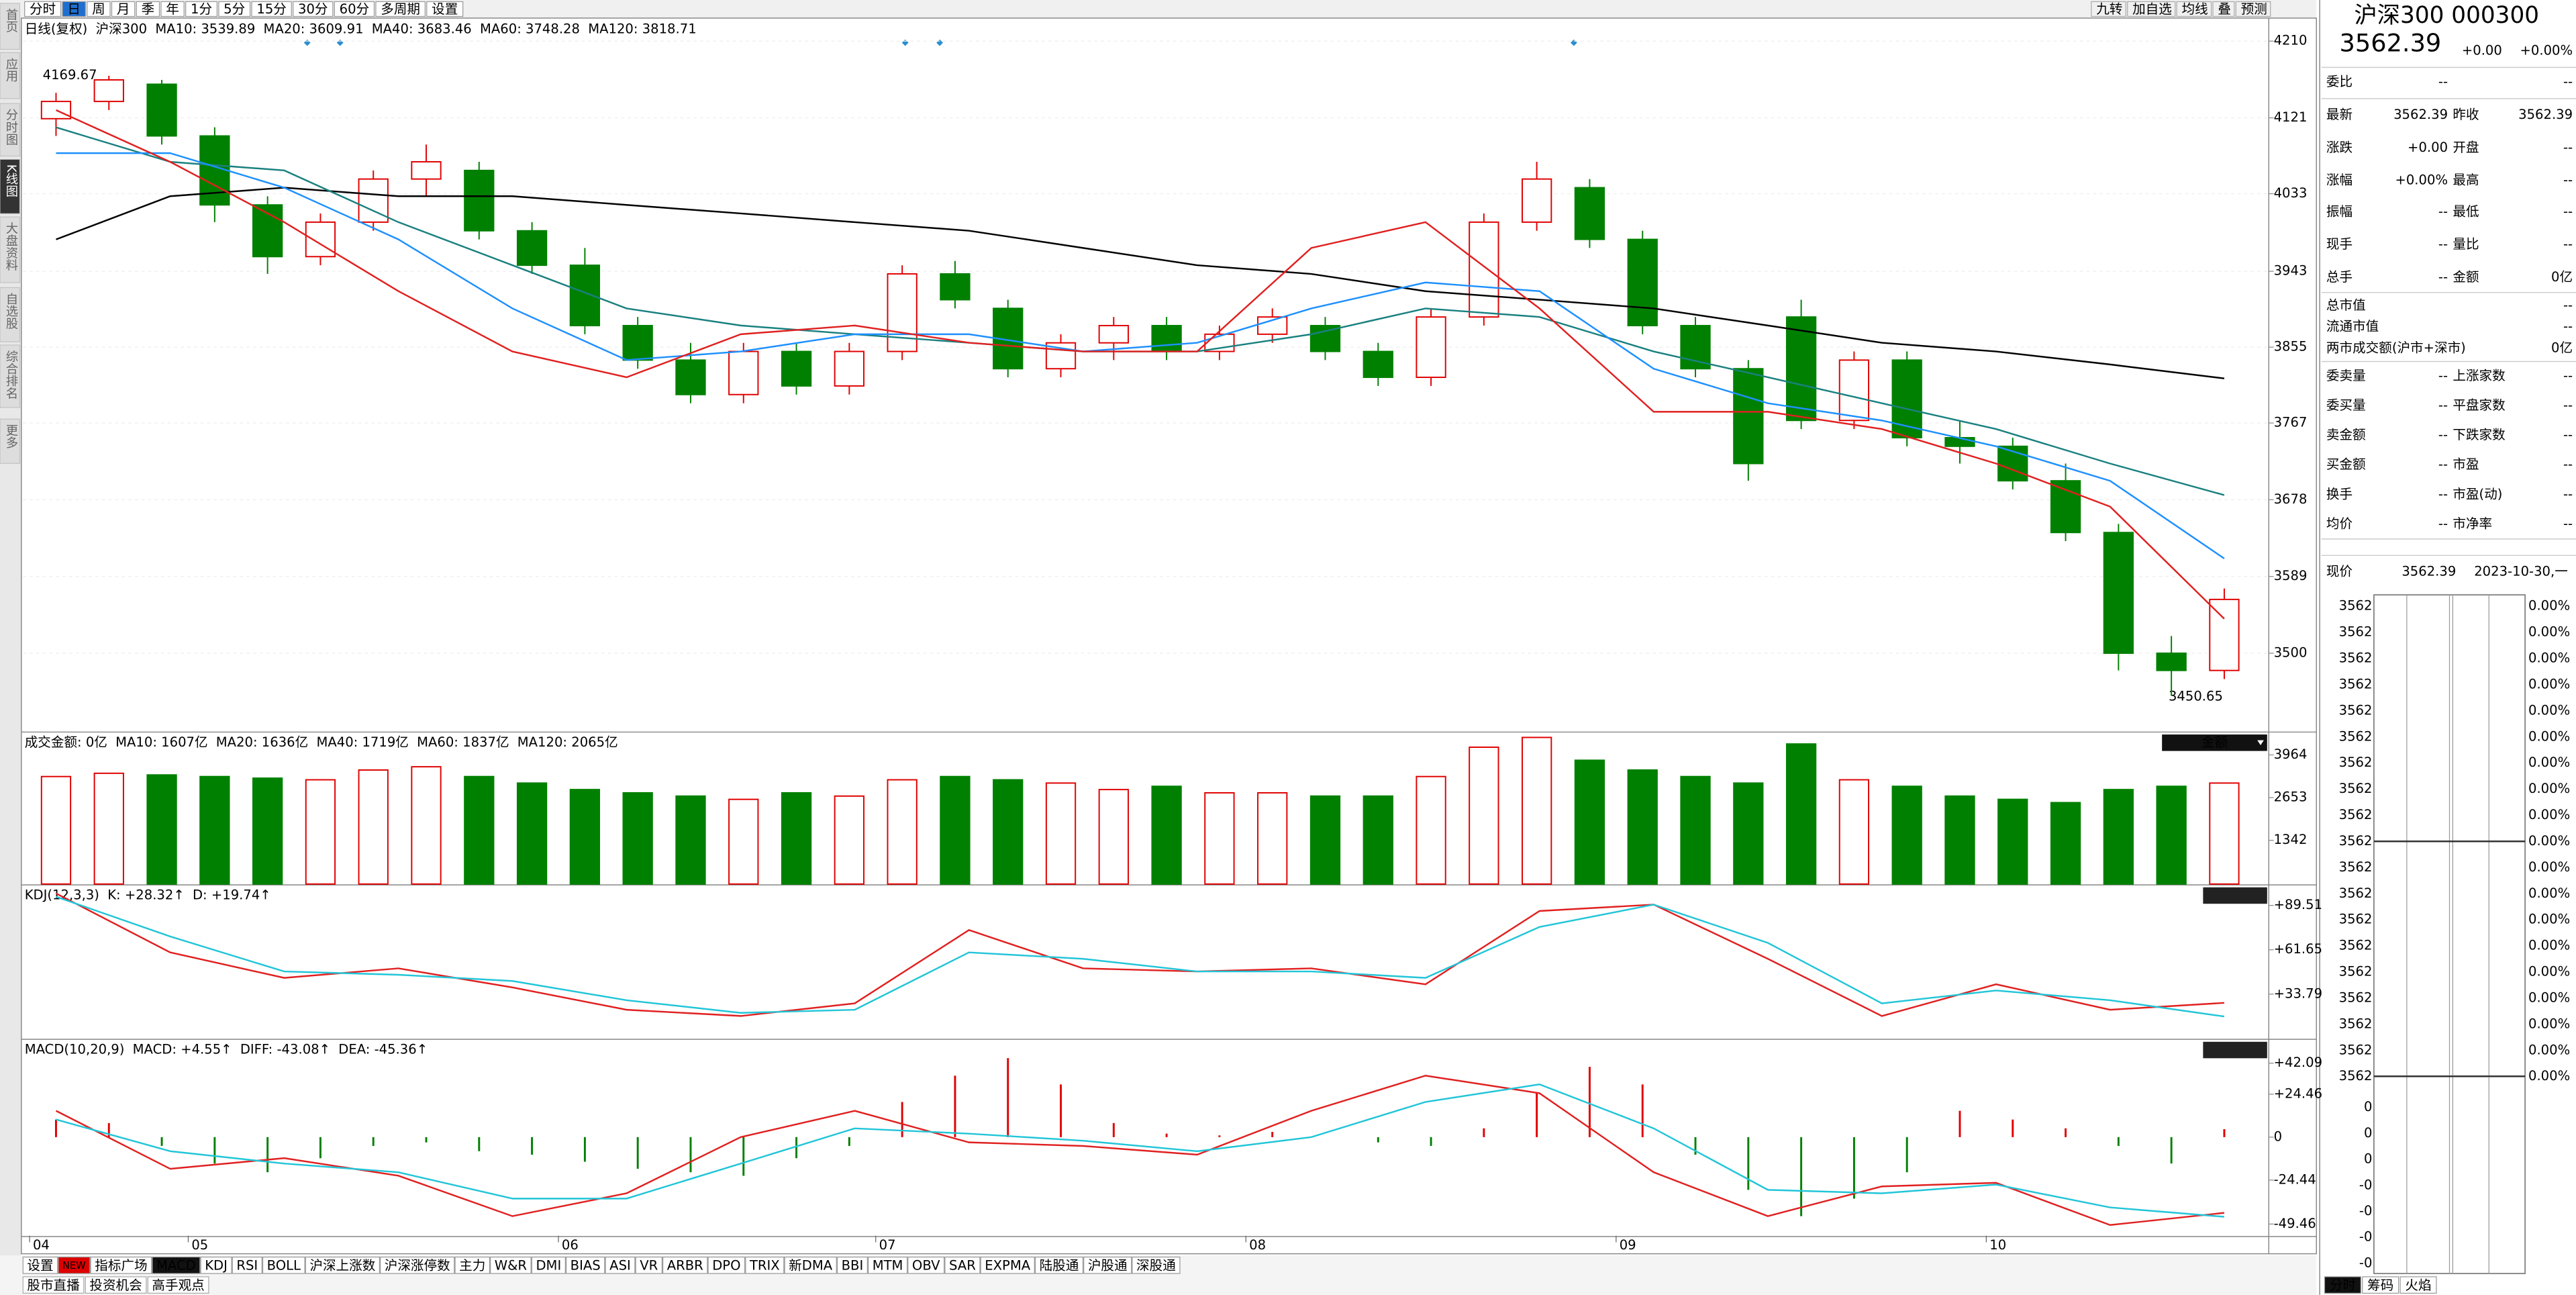  I want to click on indicator-tab-label: DMI, so click(548, 1265).